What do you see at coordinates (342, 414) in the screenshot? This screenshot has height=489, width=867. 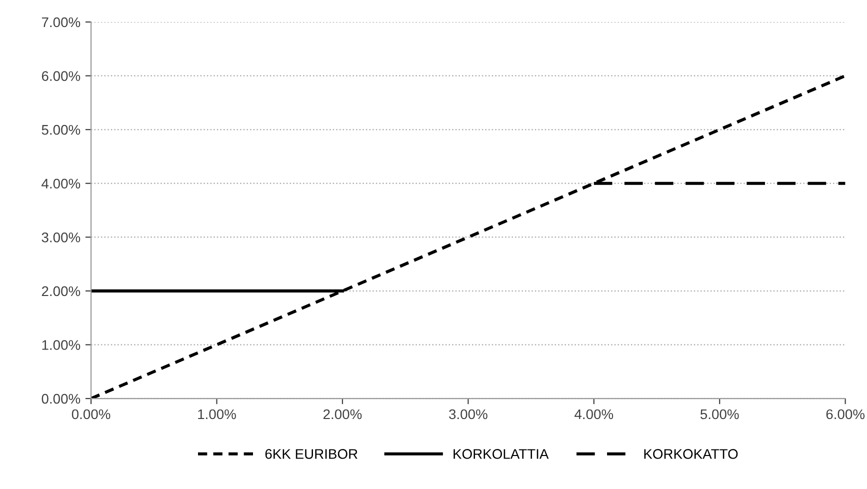 I see `x-tick-label: 2.00%` at bounding box center [342, 414].